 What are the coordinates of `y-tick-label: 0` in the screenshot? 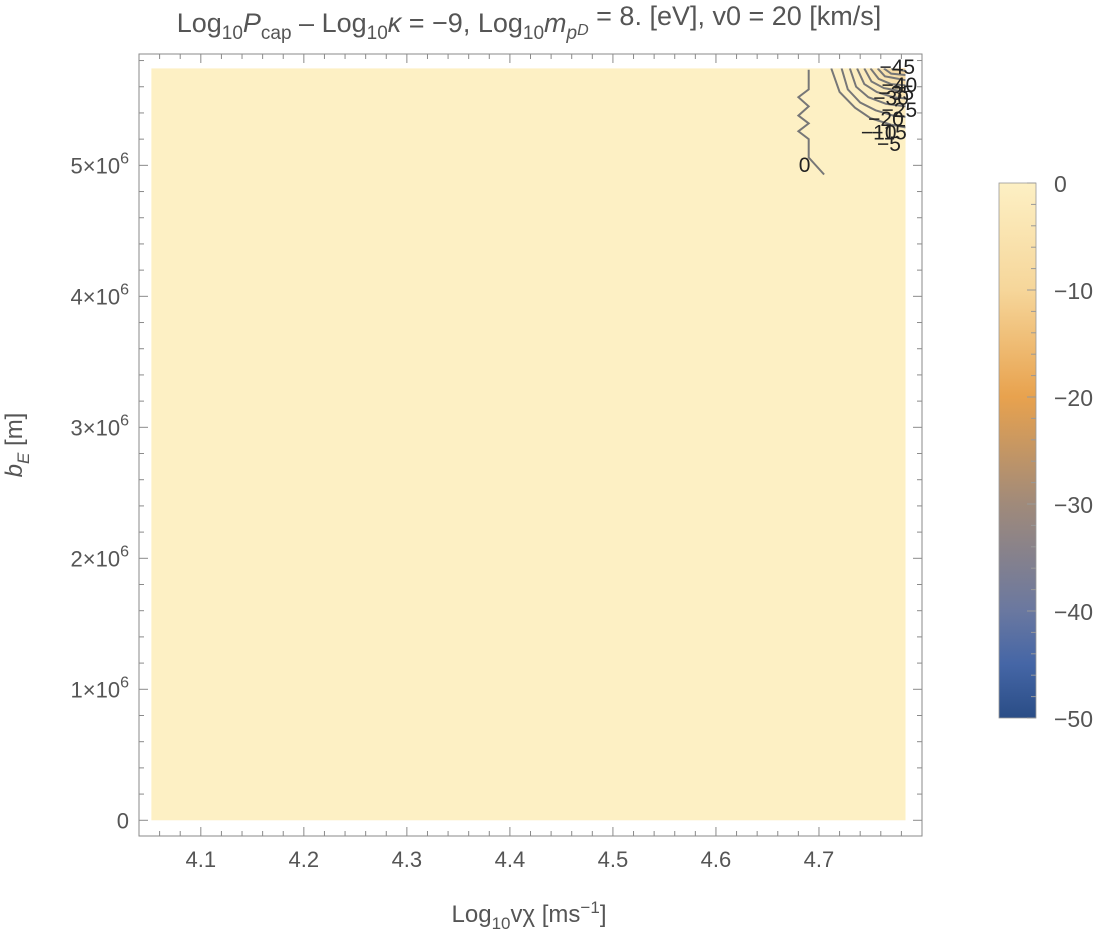 It's located at (123, 820).